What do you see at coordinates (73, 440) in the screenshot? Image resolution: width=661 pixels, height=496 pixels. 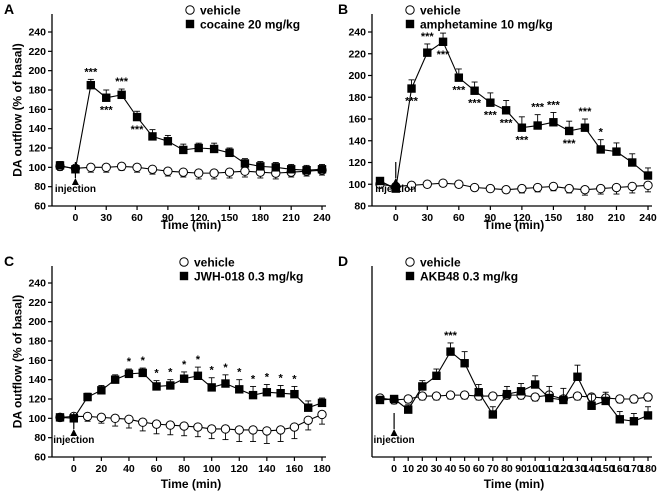 I see `injection-label: injection` at bounding box center [73, 440].